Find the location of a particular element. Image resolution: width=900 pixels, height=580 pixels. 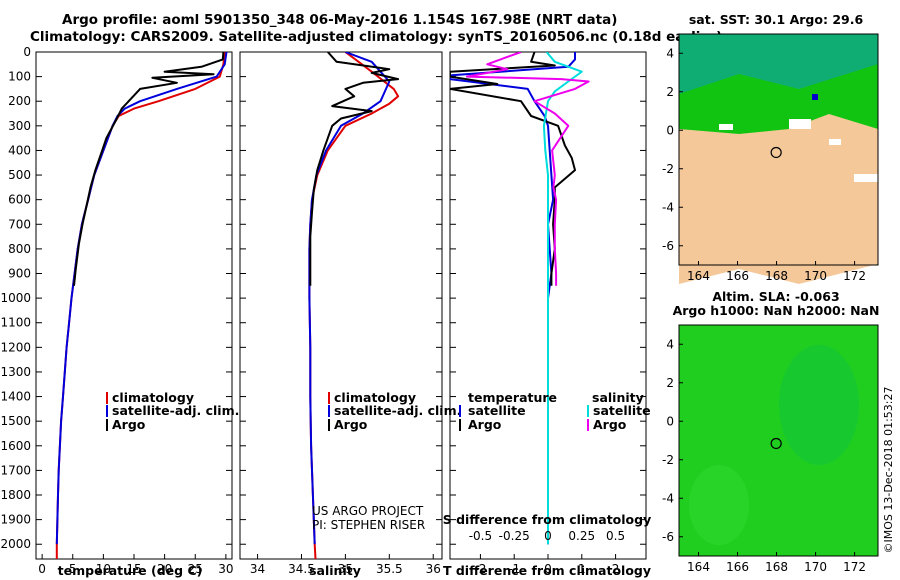

depth-tick-label: 1800 is located at coordinates (15, 495).